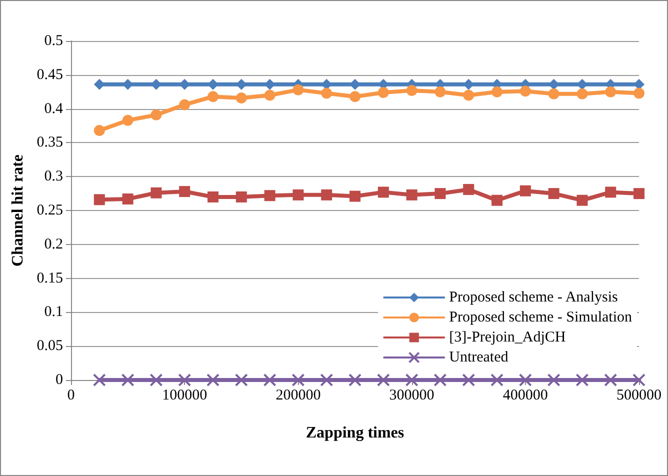  What do you see at coordinates (479, 358) in the screenshot?
I see `legend-label: Untreated` at bounding box center [479, 358].